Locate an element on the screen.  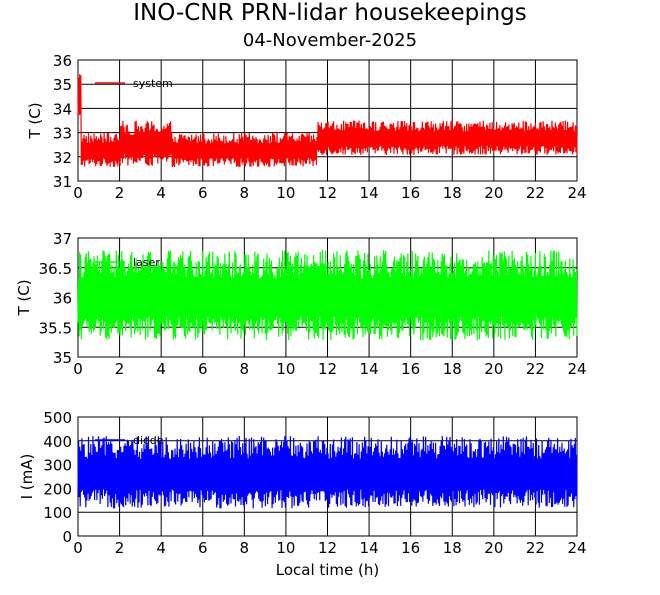
y-tick-label: 34 is located at coordinates (62, 109).